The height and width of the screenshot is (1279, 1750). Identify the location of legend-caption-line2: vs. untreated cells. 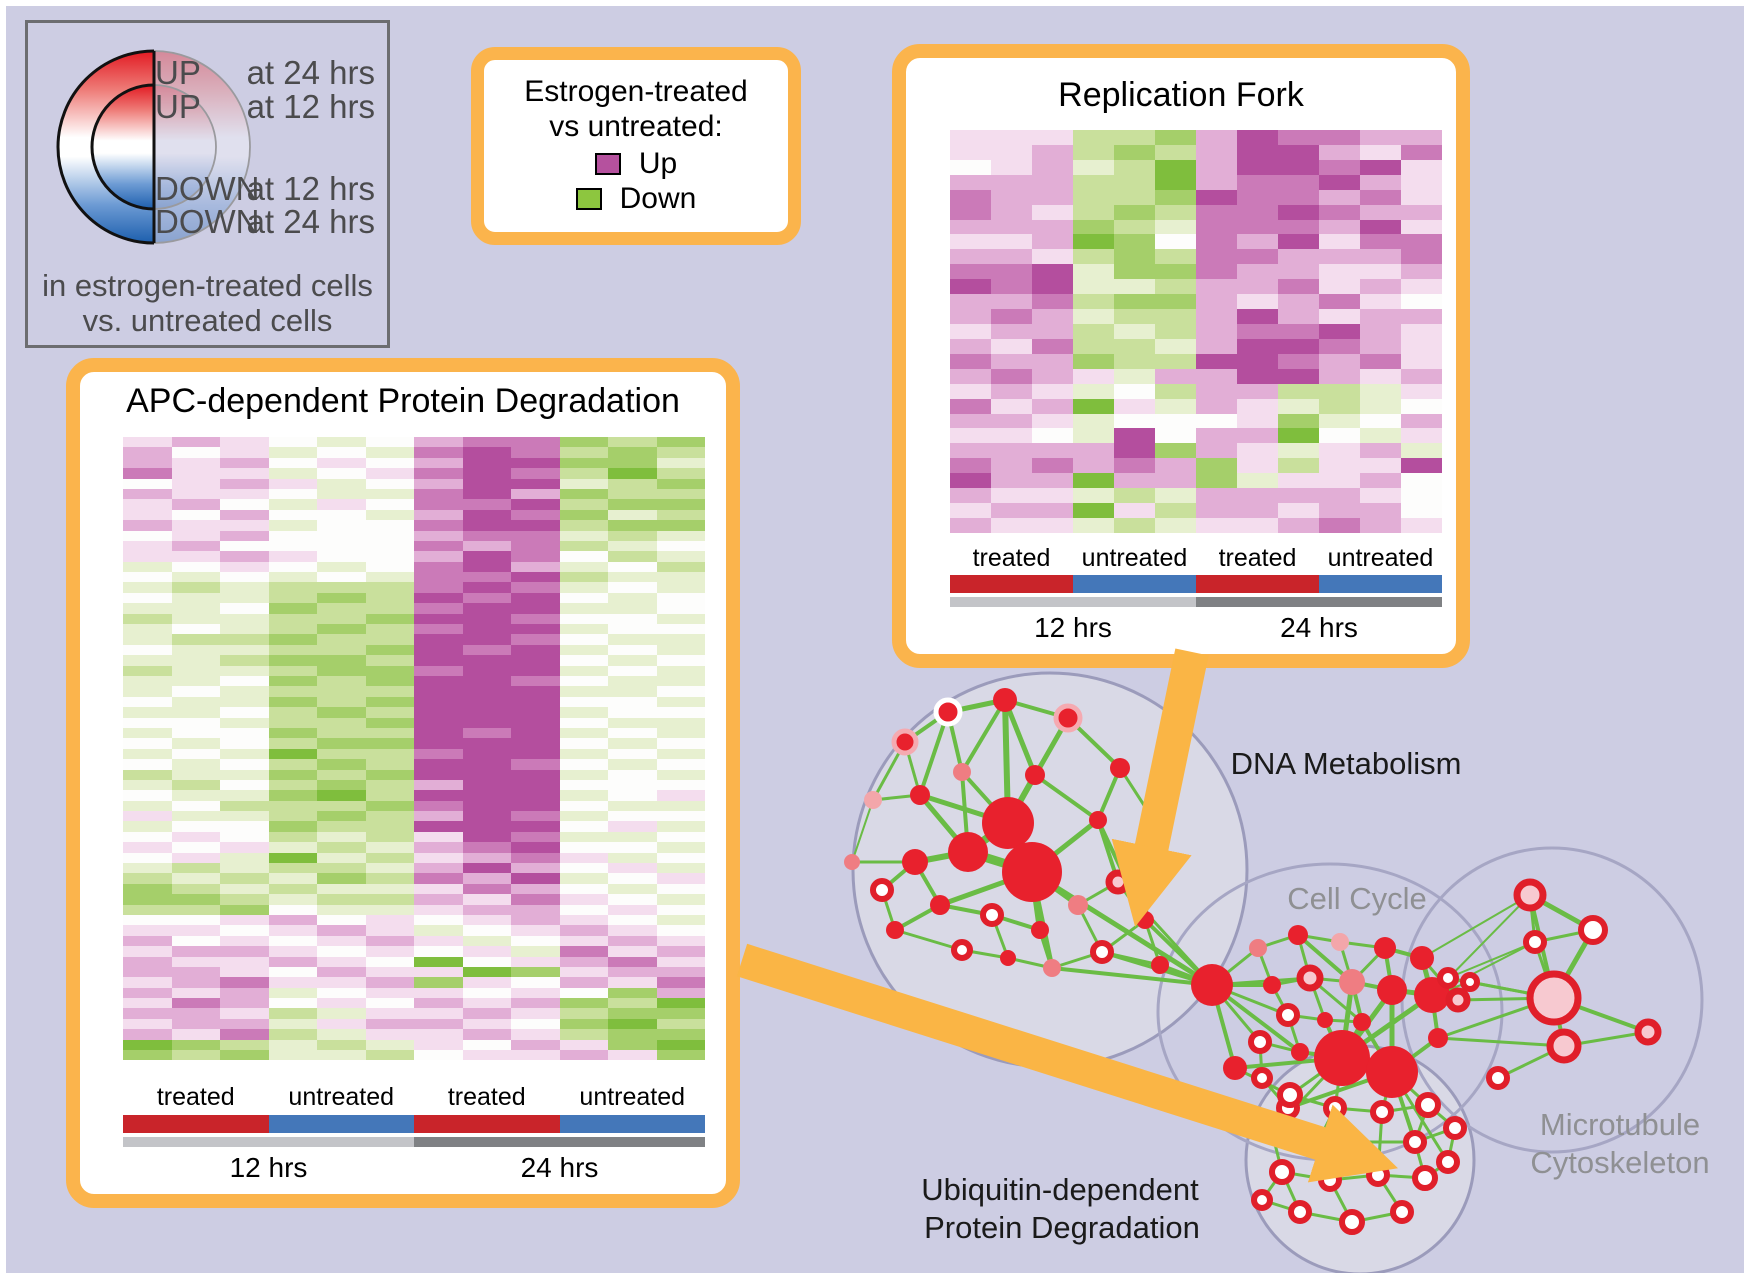
(207, 320).